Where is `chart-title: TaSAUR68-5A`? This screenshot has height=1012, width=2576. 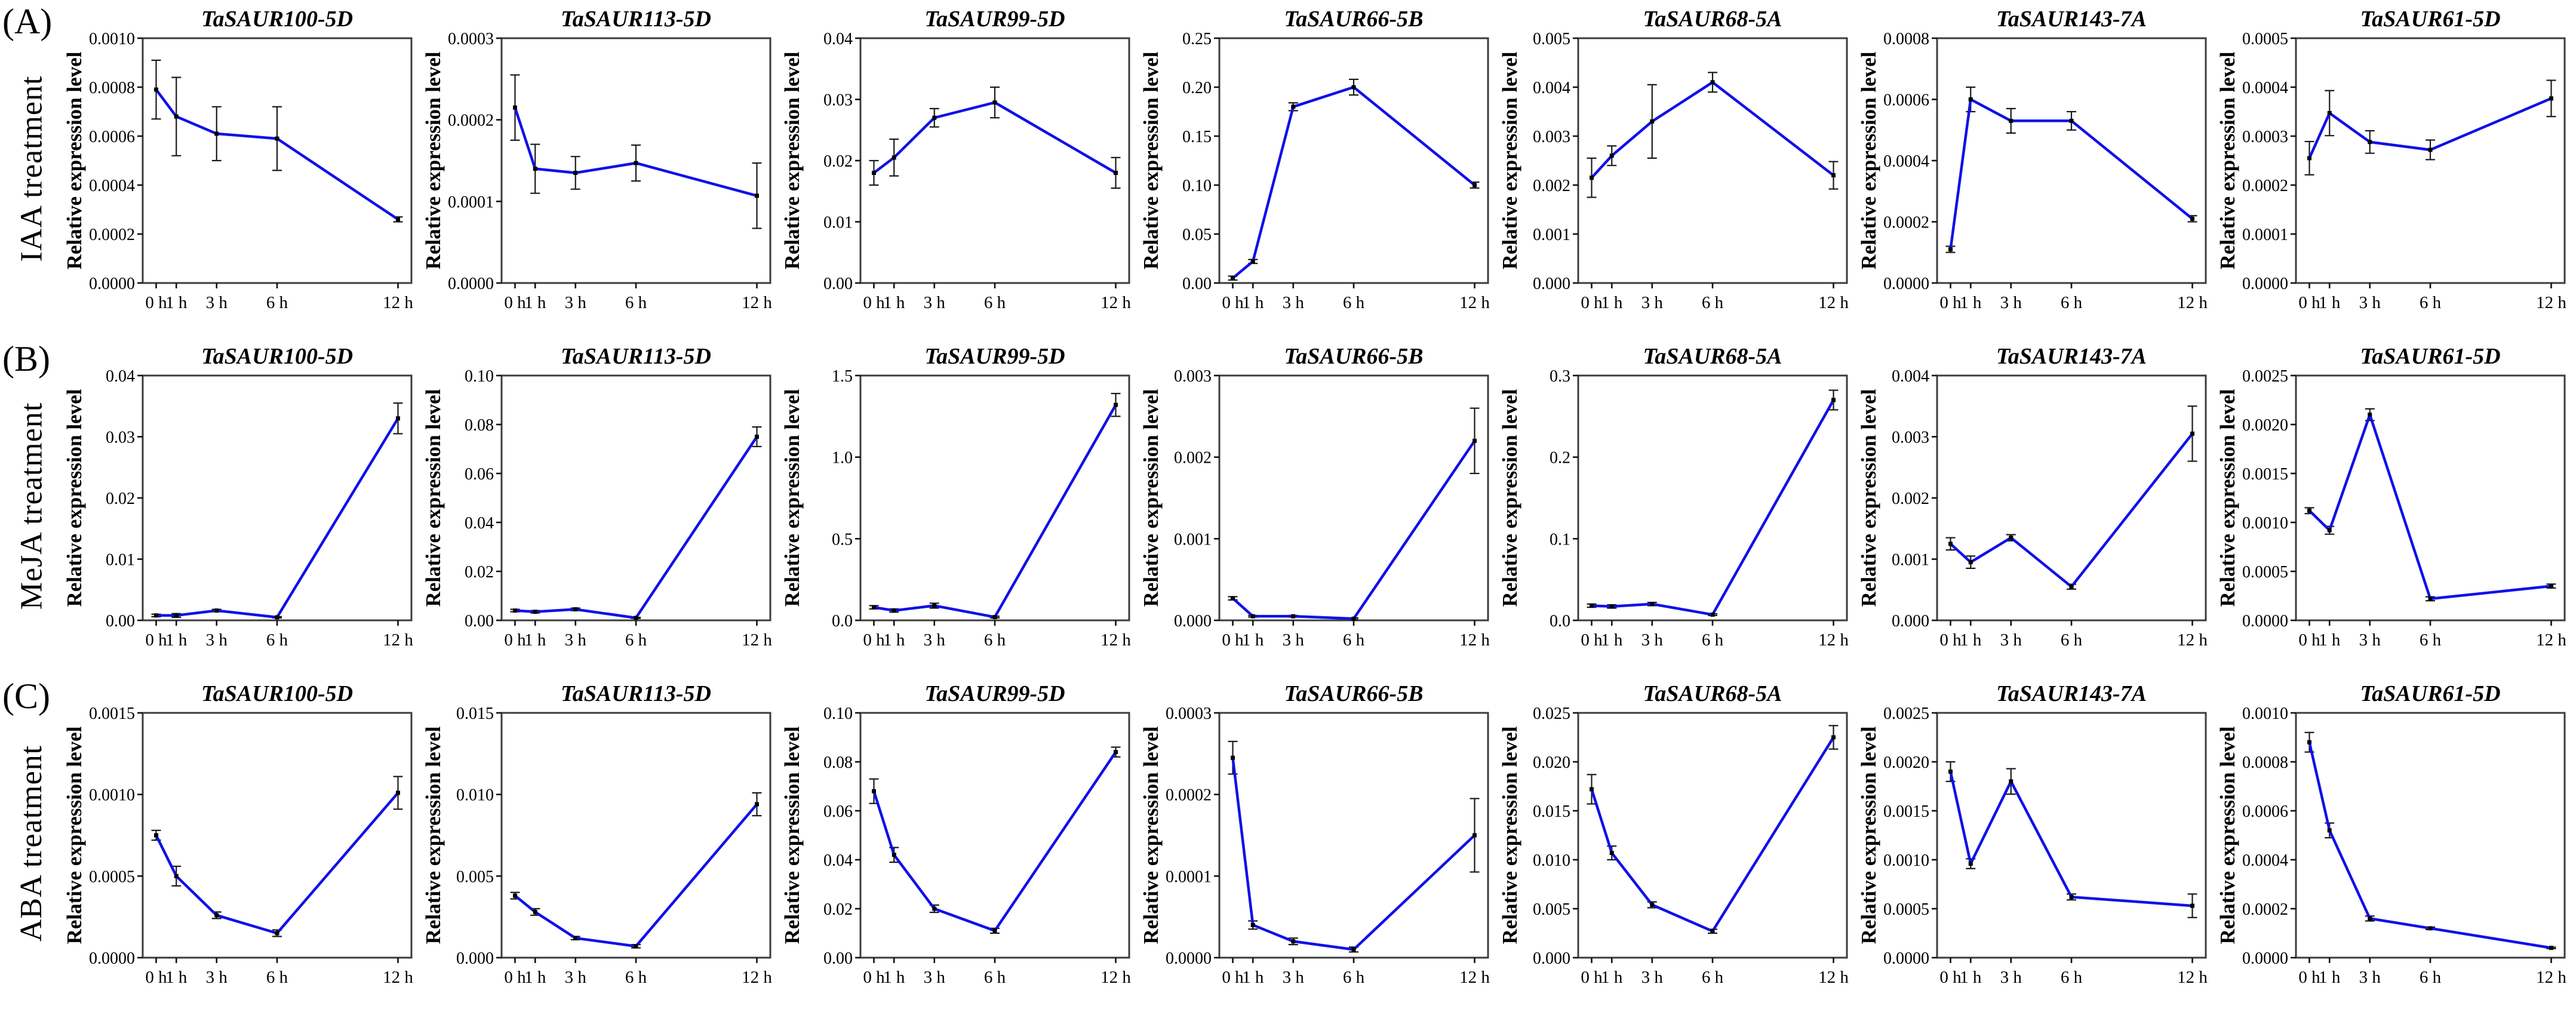 chart-title: TaSAUR68-5A is located at coordinates (1712, 357).